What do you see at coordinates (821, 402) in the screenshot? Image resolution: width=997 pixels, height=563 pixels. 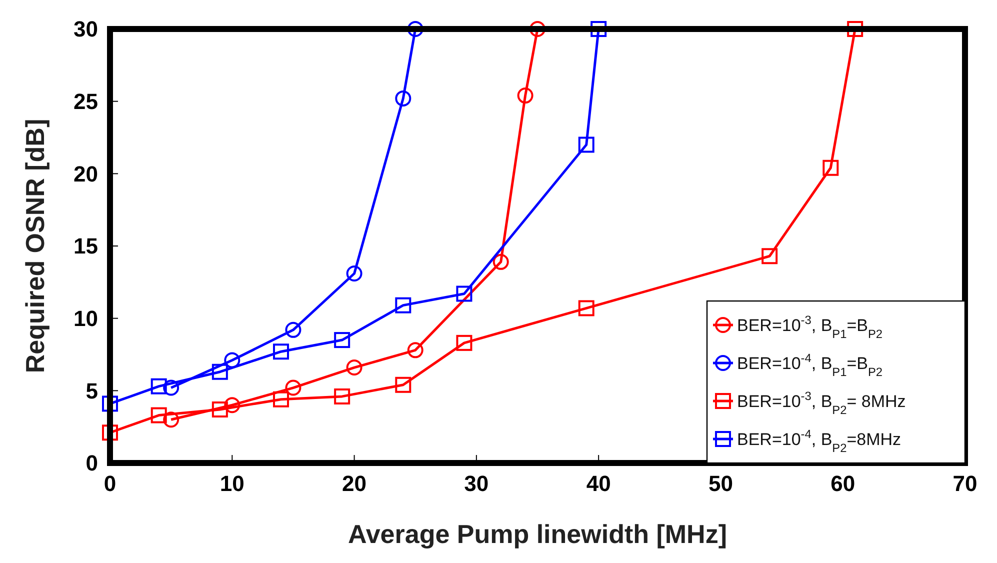 I see `legend-label: BER=10$^{-3}$, B$_{P2}$= 8MHz` at bounding box center [821, 402].